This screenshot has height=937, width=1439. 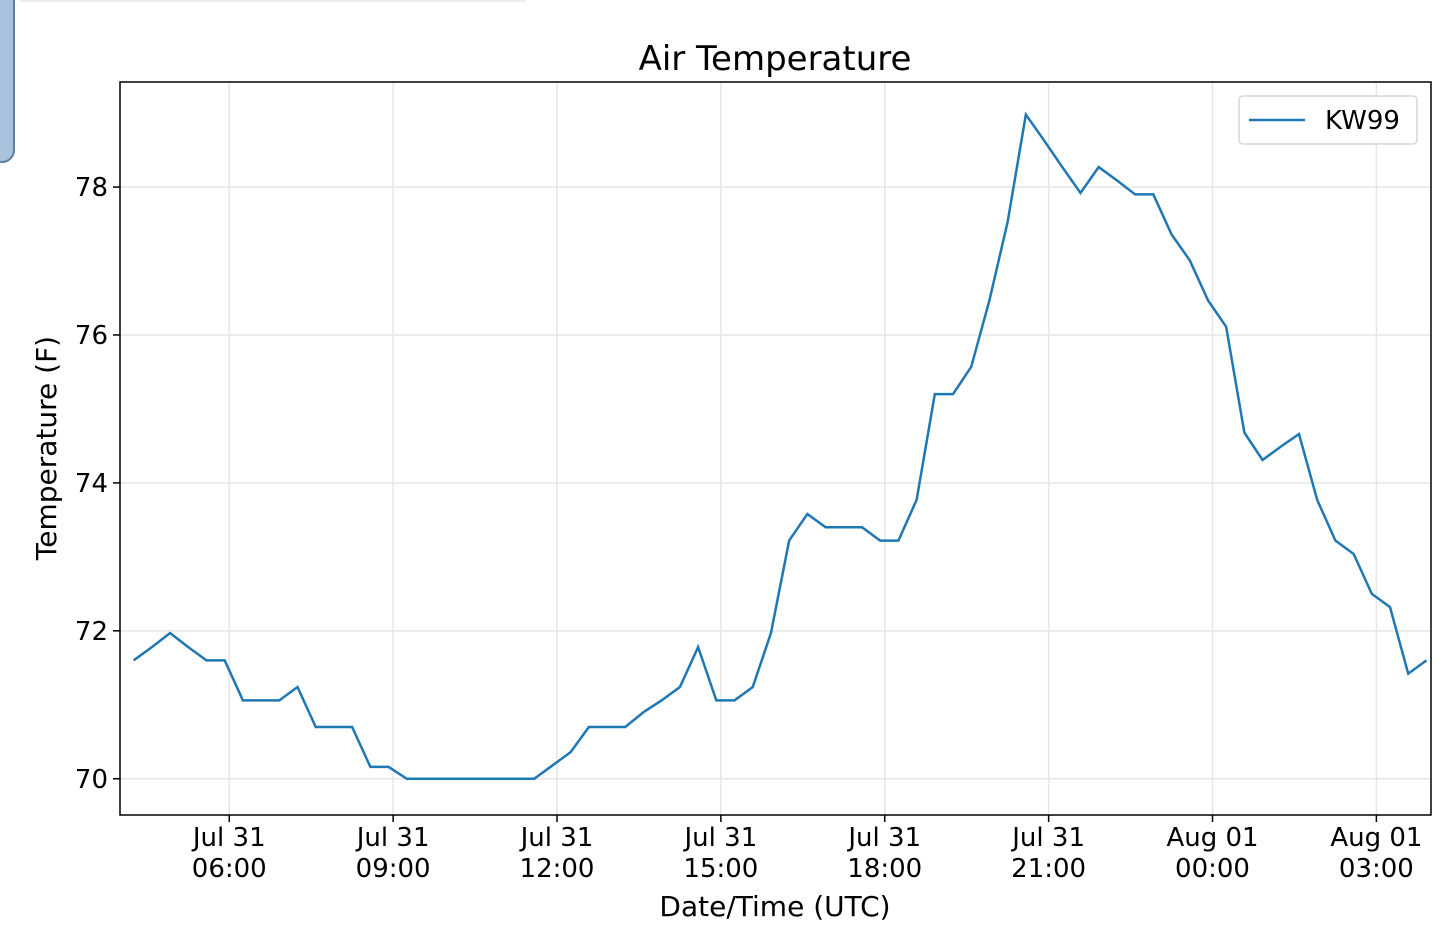 I want to click on x-tick-label: Jul 31 12:00, so click(x=557, y=853).